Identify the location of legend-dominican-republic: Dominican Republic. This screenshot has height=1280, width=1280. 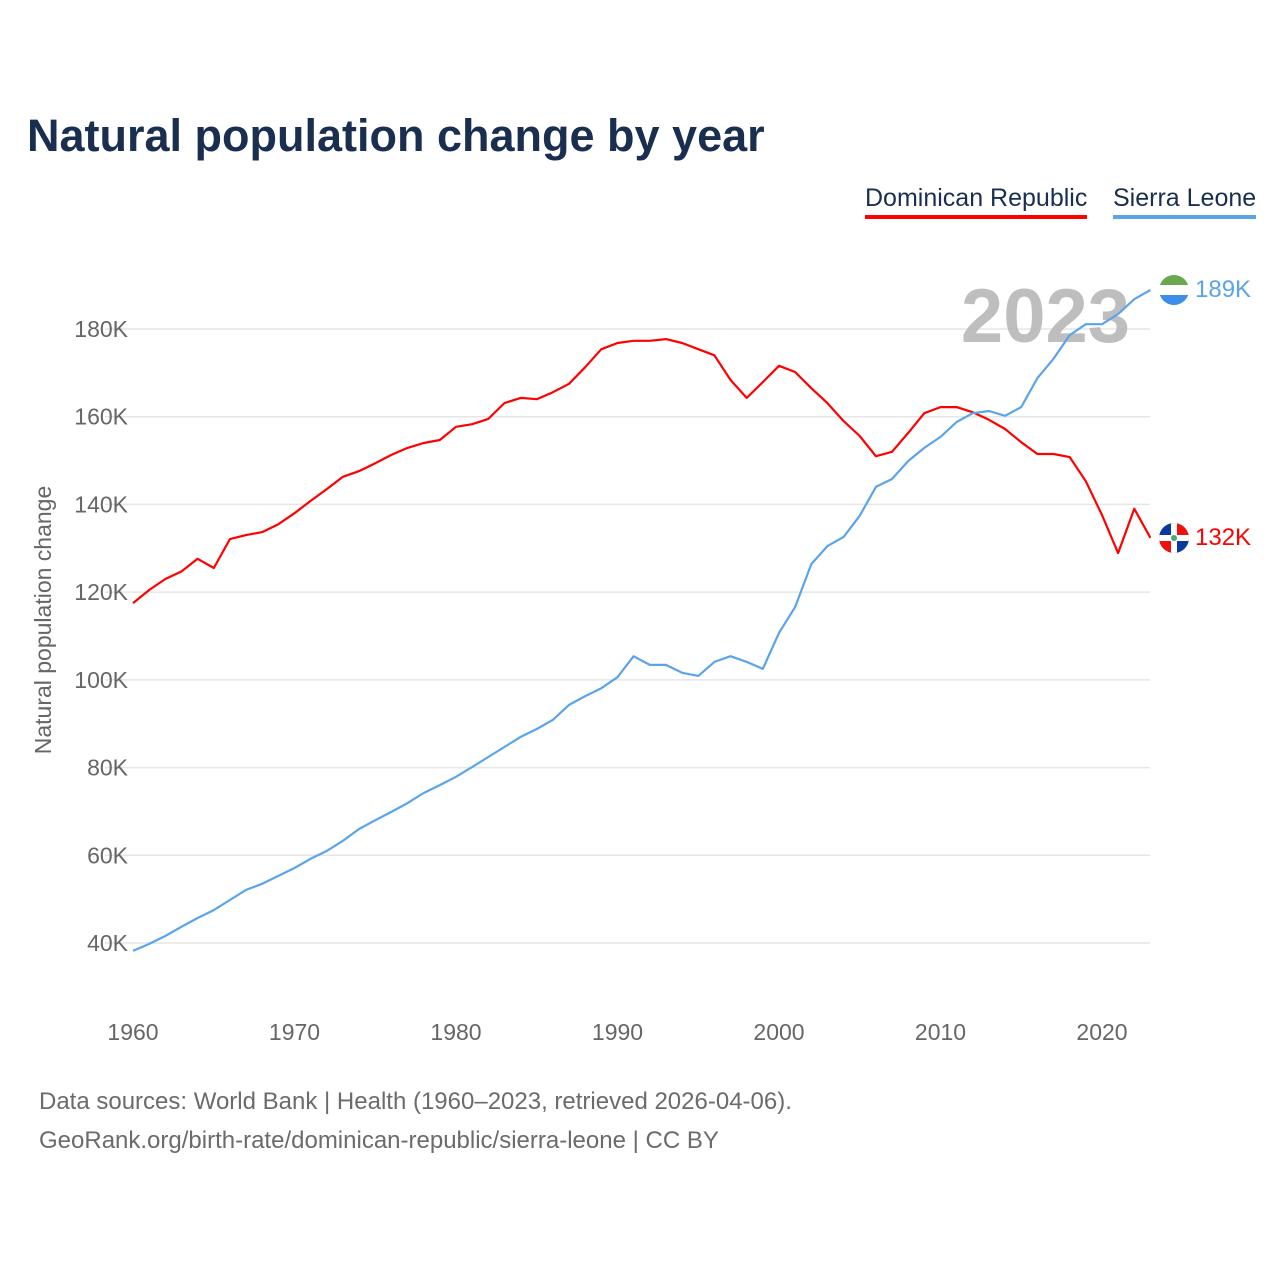
(976, 201).